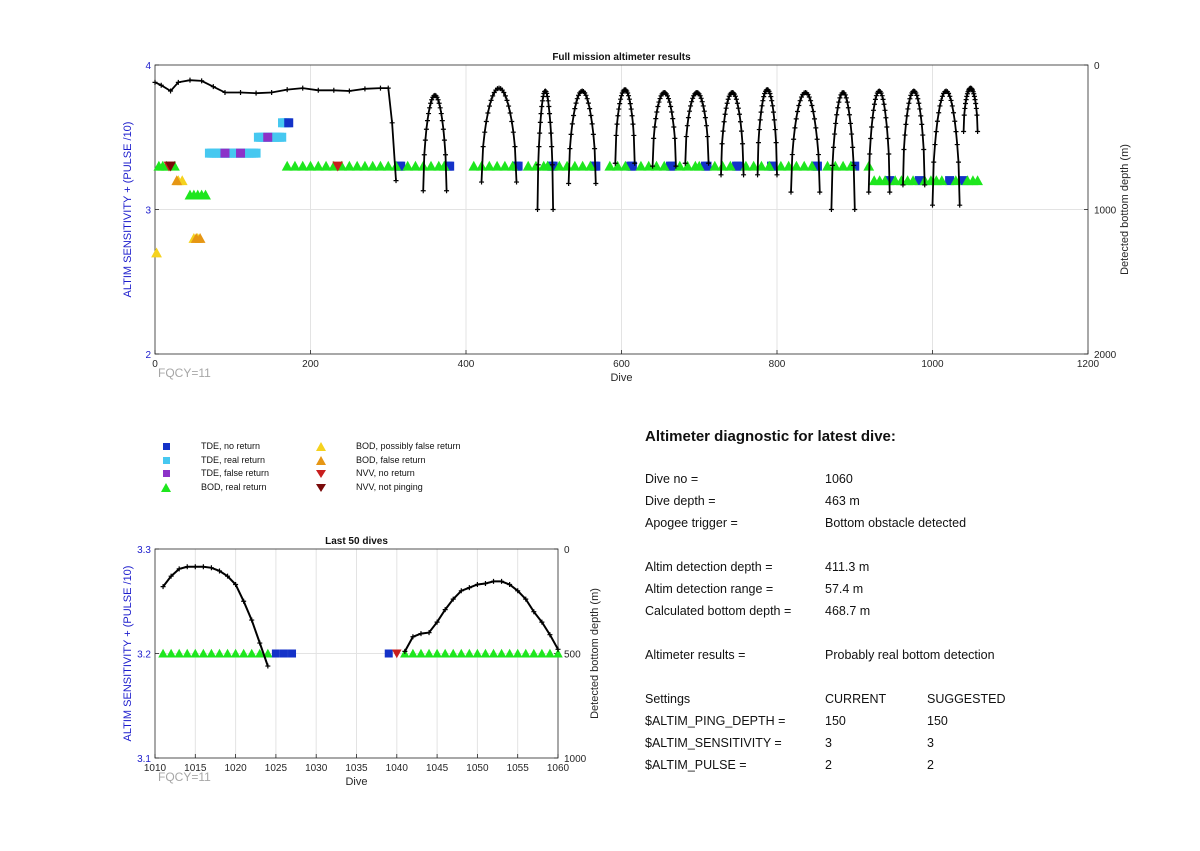 The image size is (1200, 851). I want to click on marker-nvv-not-pinging, so click(170, 166).